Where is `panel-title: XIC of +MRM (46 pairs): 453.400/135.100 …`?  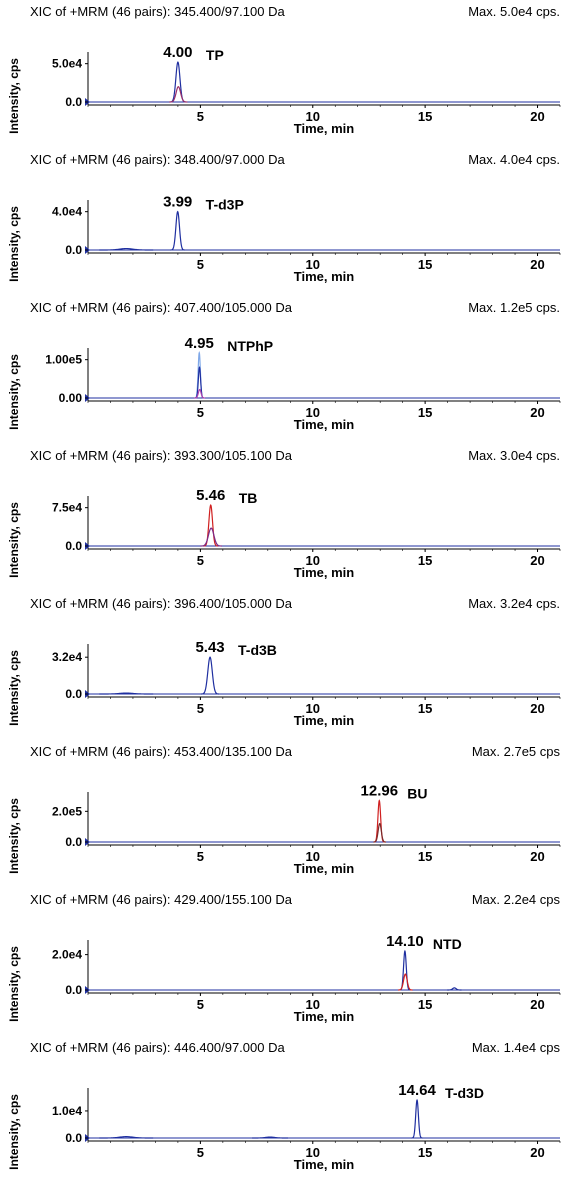 panel-title: XIC of +MRM (46 pairs): 453.400/135.100 … is located at coordinates (161, 751).